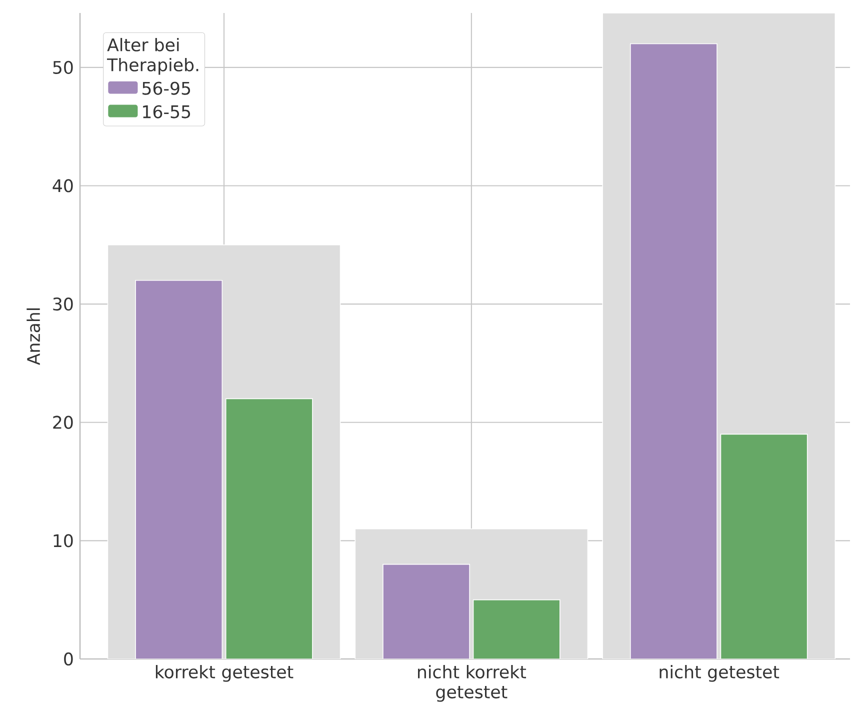 This screenshot has width=851, height=716. I want to click on x-tick-label: korrekt getestet, so click(225, 673).